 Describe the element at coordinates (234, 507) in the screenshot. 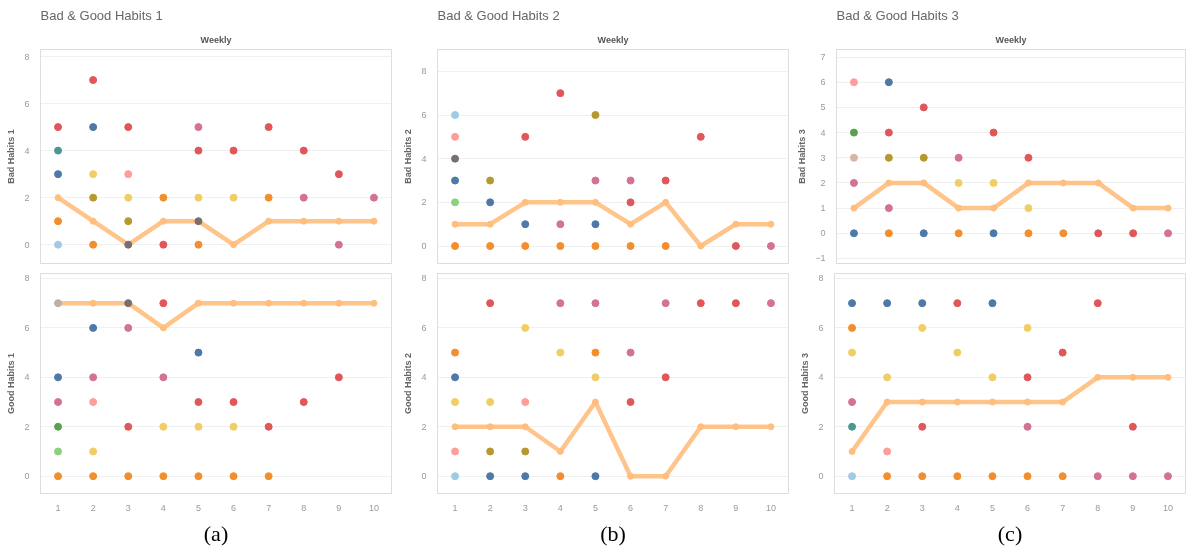

I see `x-tick-label: 6` at that location.